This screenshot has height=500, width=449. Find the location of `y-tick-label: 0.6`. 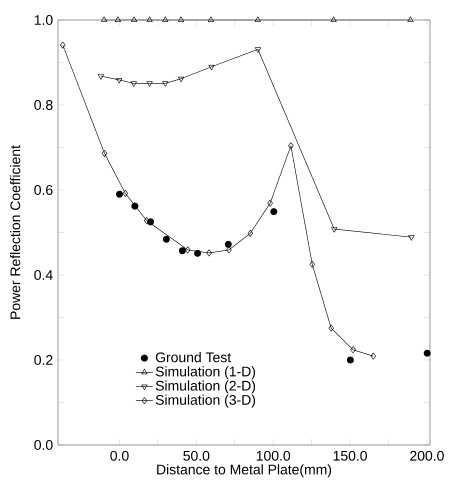

y-tick-label: 0.6 is located at coordinates (43, 190).